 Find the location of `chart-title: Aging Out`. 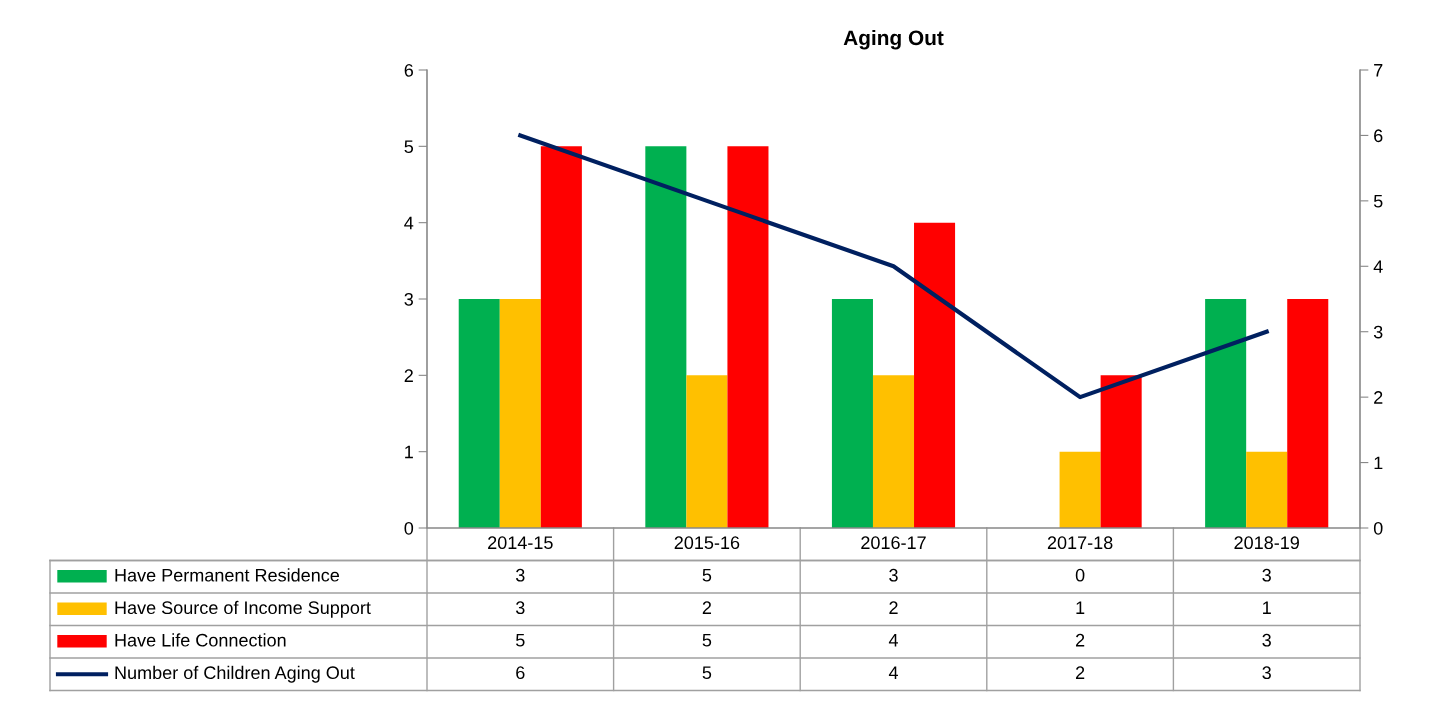

chart-title: Aging Out is located at coordinates (893, 39).